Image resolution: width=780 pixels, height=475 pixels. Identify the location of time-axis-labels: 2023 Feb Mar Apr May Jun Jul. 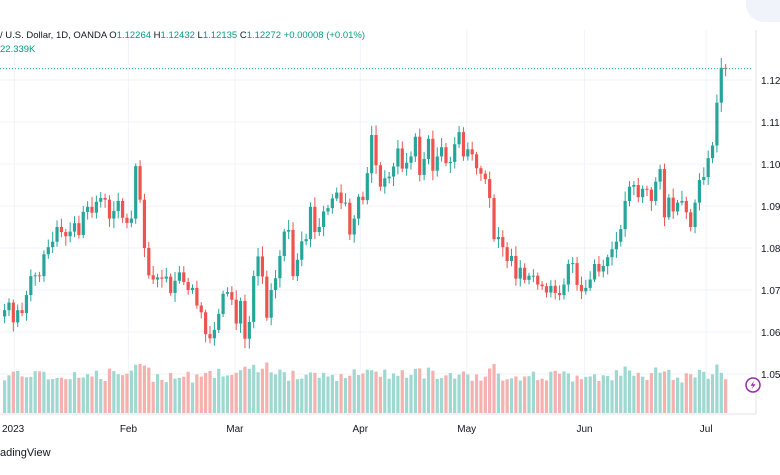
(357, 429).